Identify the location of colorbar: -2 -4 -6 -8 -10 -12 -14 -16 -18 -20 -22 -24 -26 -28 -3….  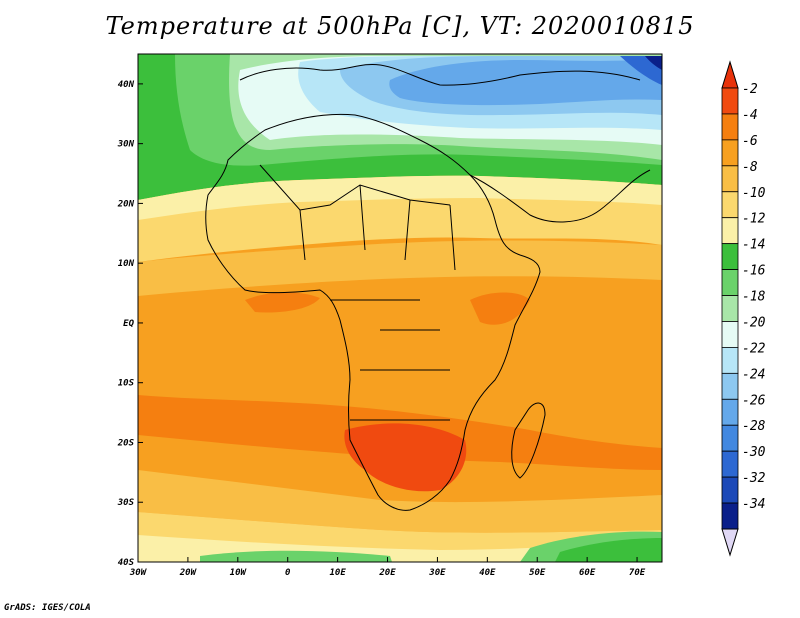
(743, 308).